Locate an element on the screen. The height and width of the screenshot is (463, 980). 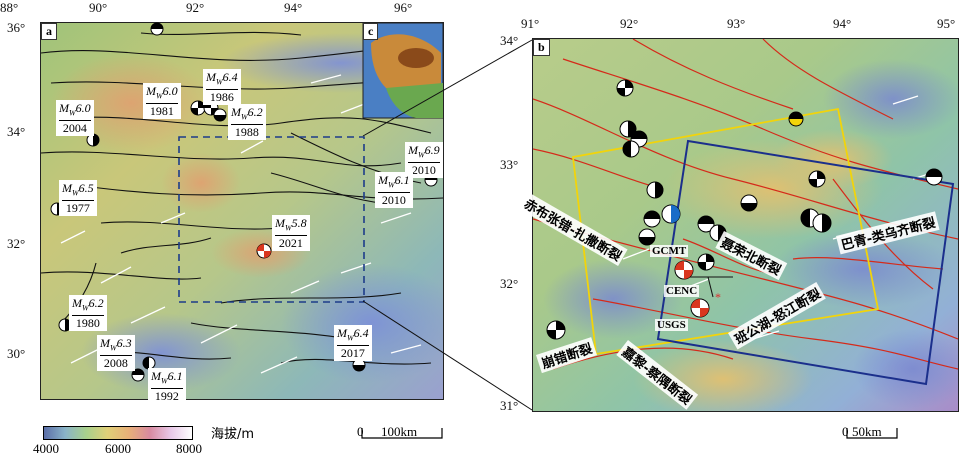
gcmt-beachball-icon is located at coordinates (684, 270).